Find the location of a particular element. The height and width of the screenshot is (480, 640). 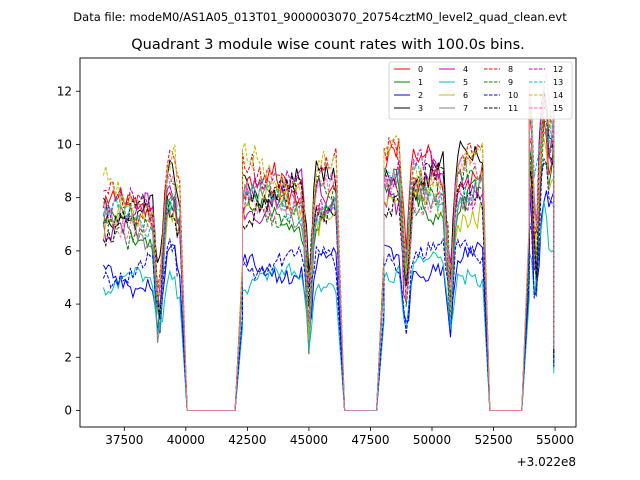

legend-label: 15 is located at coordinates (558, 108).